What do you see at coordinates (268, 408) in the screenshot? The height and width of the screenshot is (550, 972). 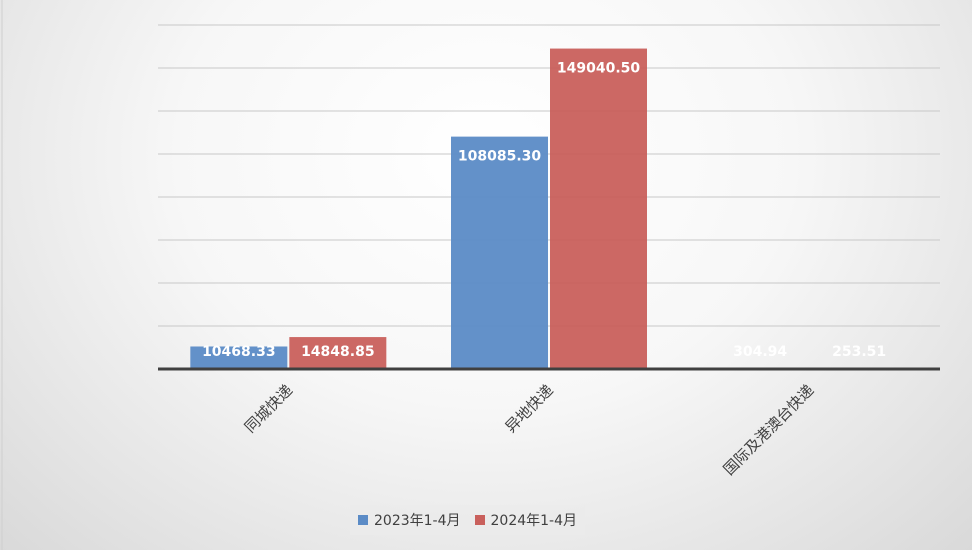 I see `category-label: 同城快递` at bounding box center [268, 408].